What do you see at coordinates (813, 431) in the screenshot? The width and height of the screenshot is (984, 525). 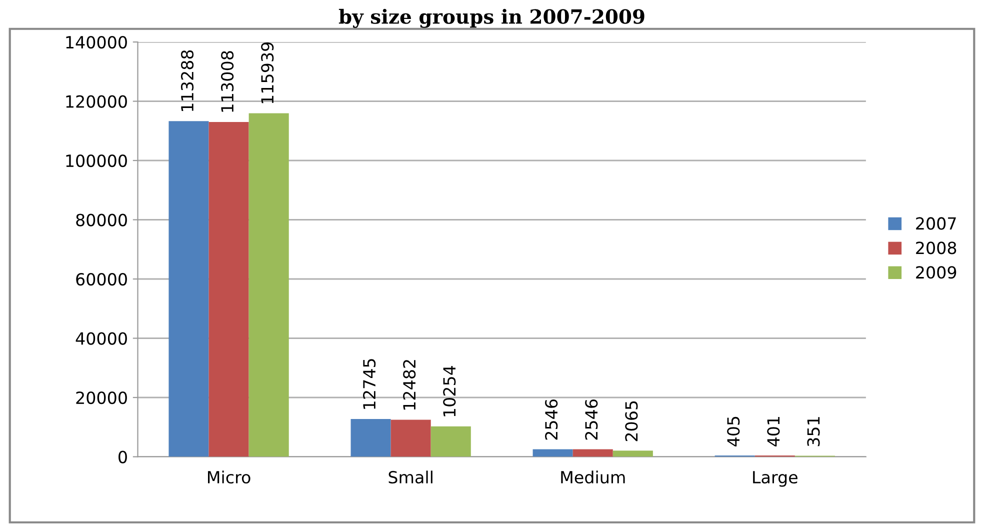 I see `data-label: 351` at bounding box center [813, 431].